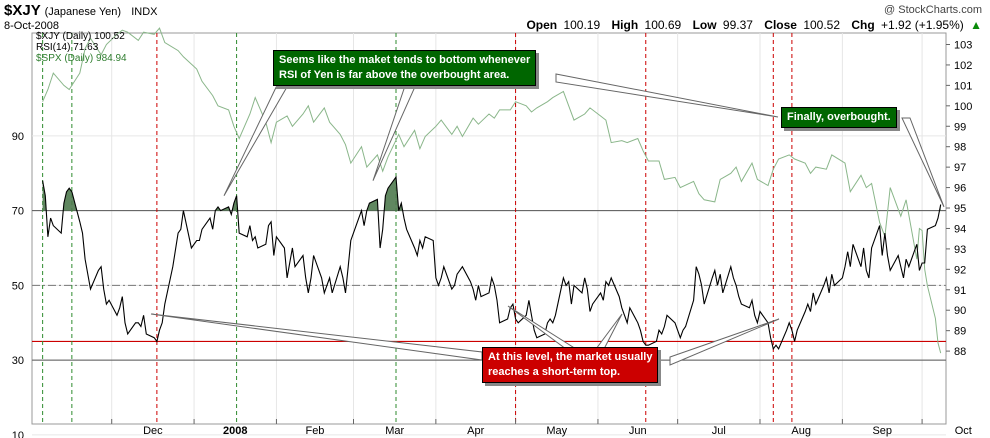 The width and height of the screenshot is (990, 438). Describe the element at coordinates (960, 148) in the screenshot. I see `right-tick-label: 98` at that location.